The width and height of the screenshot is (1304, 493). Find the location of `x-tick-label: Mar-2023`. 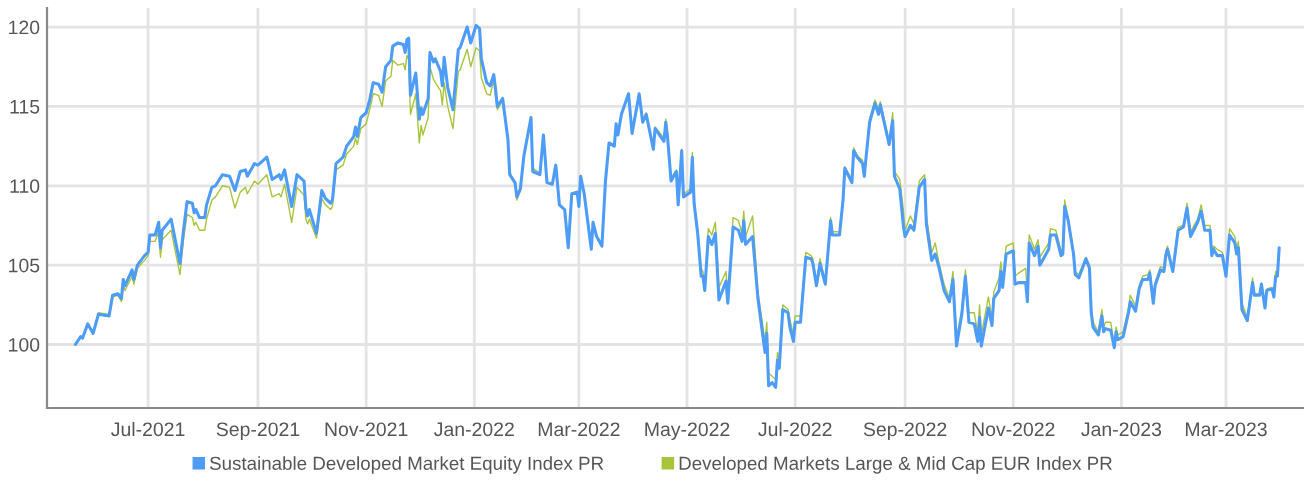

x-tick-label: Mar-2023 is located at coordinates (1226, 429).